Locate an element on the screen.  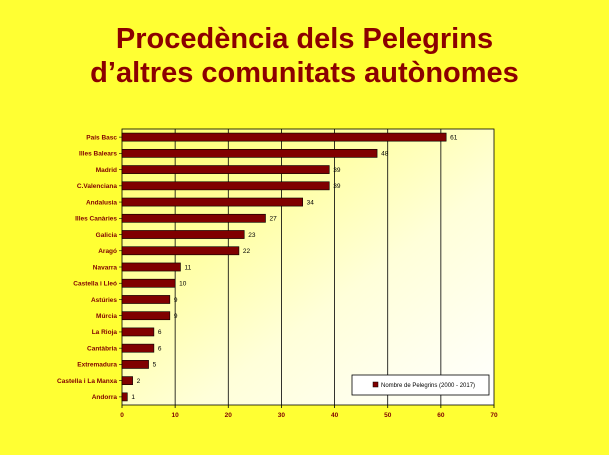
category-label: País Basc is located at coordinates (101, 137).